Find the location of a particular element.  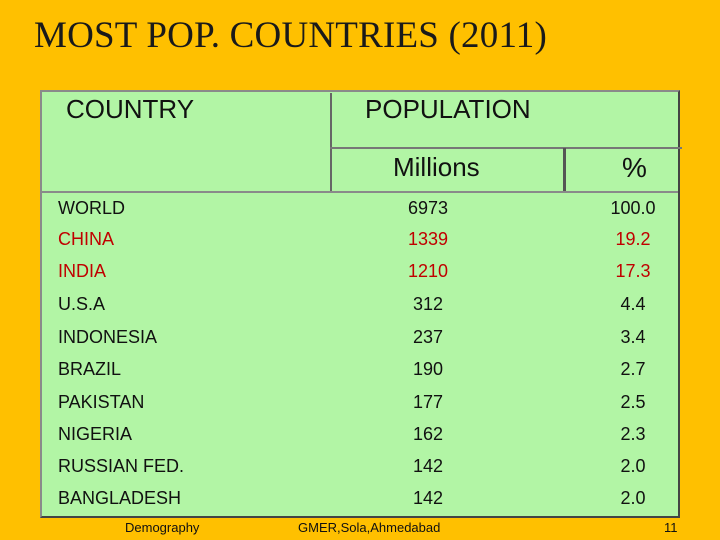

slide-title: MOST POP. COUNTRIES (2011) is located at coordinates (290, 35).